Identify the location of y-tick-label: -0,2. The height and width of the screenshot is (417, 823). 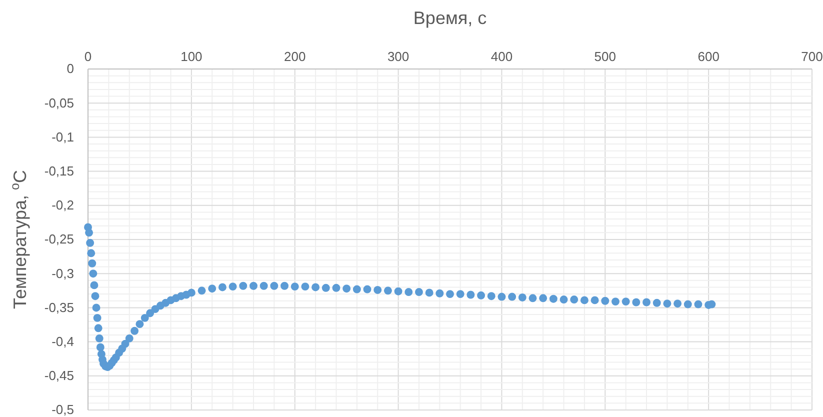
(63, 205).